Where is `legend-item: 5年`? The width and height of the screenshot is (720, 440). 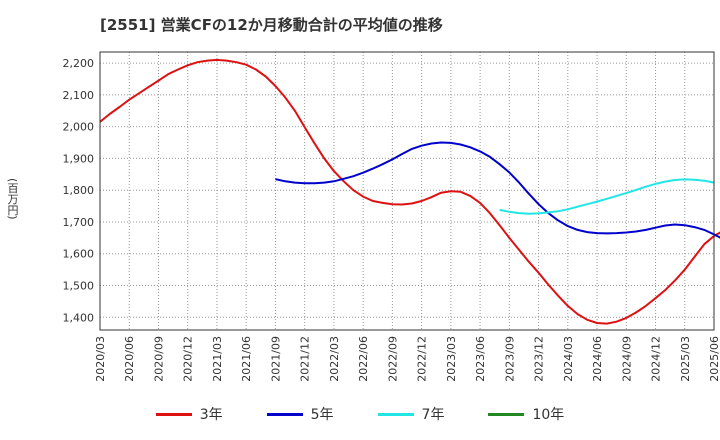
legend-item: 5年 is located at coordinates (300, 414).